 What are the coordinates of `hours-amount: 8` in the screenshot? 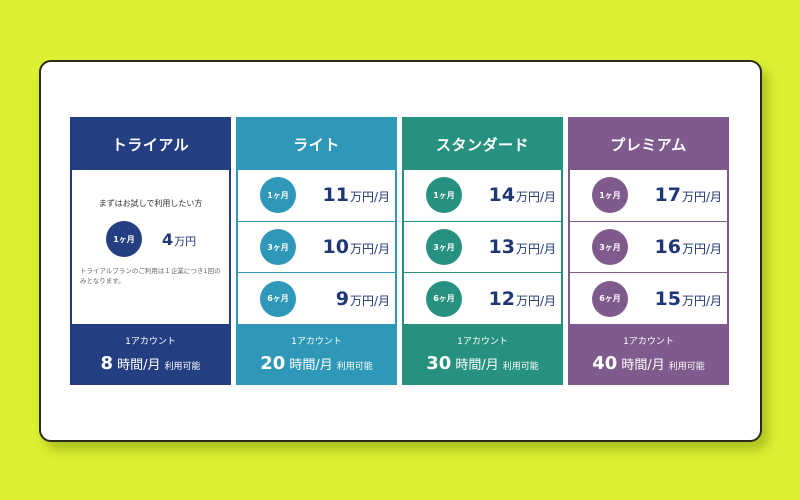 It's located at (107, 363).